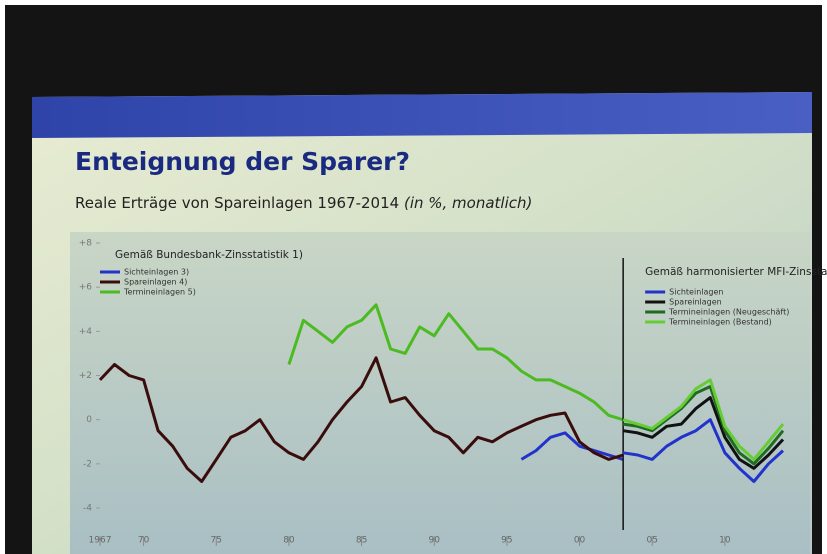 The image size is (827, 554). What do you see at coordinates (216, 541) in the screenshot?
I see `x-tick-label: 75` at bounding box center [216, 541].